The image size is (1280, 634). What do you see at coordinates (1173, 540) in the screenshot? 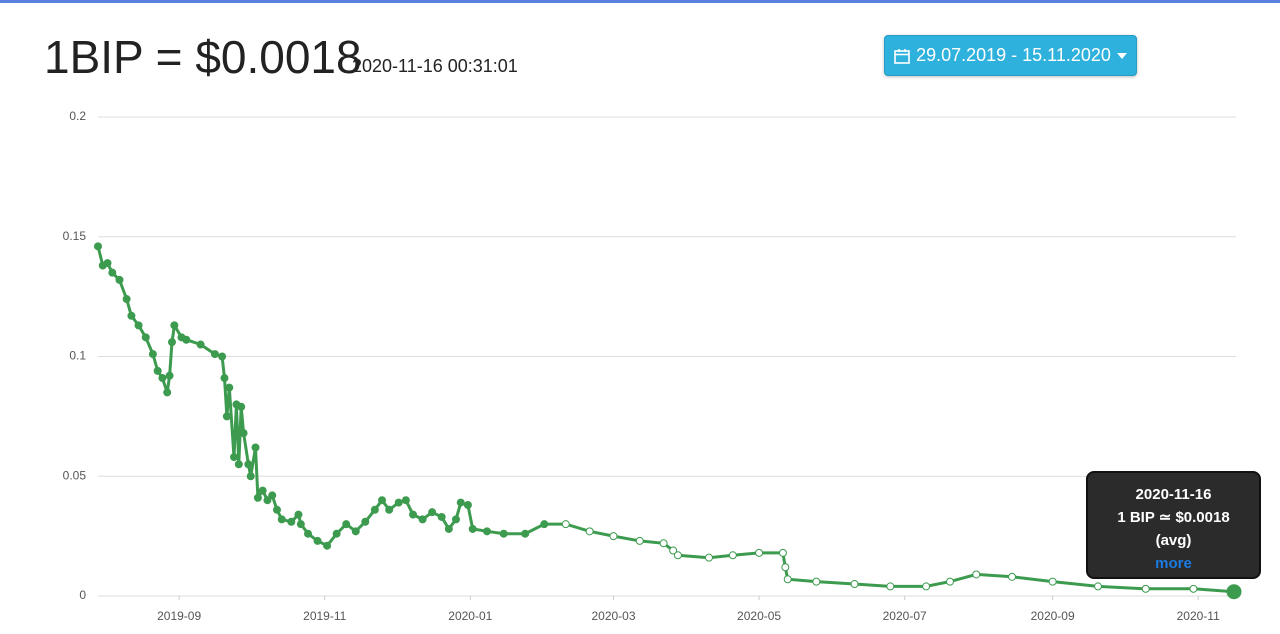
I see `tooltip-note: (avg)` at bounding box center [1173, 540].